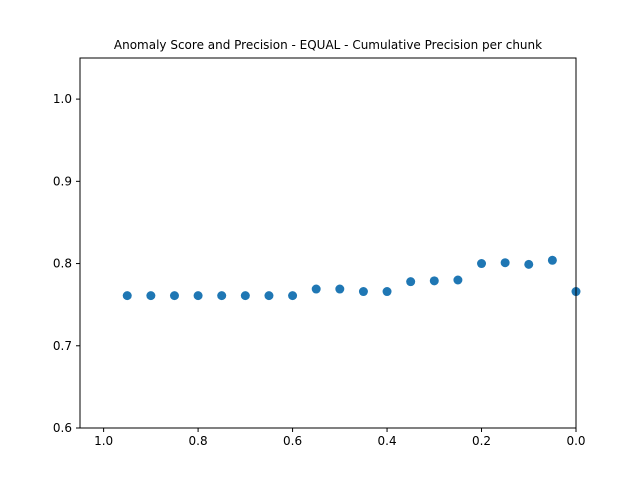 The height and width of the screenshot is (480, 640). What do you see at coordinates (481, 441) in the screenshot?
I see `x-tick-label: 0.2` at bounding box center [481, 441].